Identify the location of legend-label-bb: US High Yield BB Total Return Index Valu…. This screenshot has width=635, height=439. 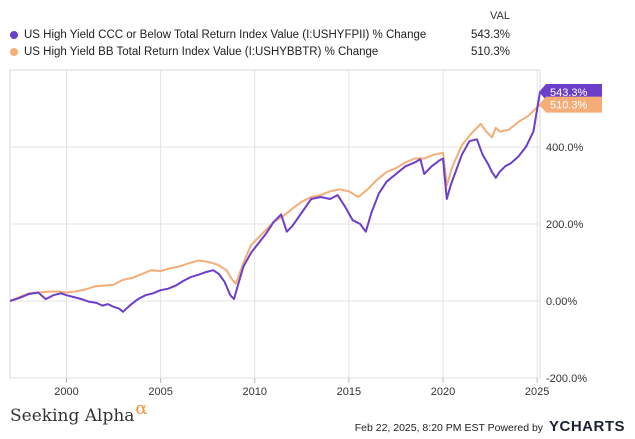
(201, 52).